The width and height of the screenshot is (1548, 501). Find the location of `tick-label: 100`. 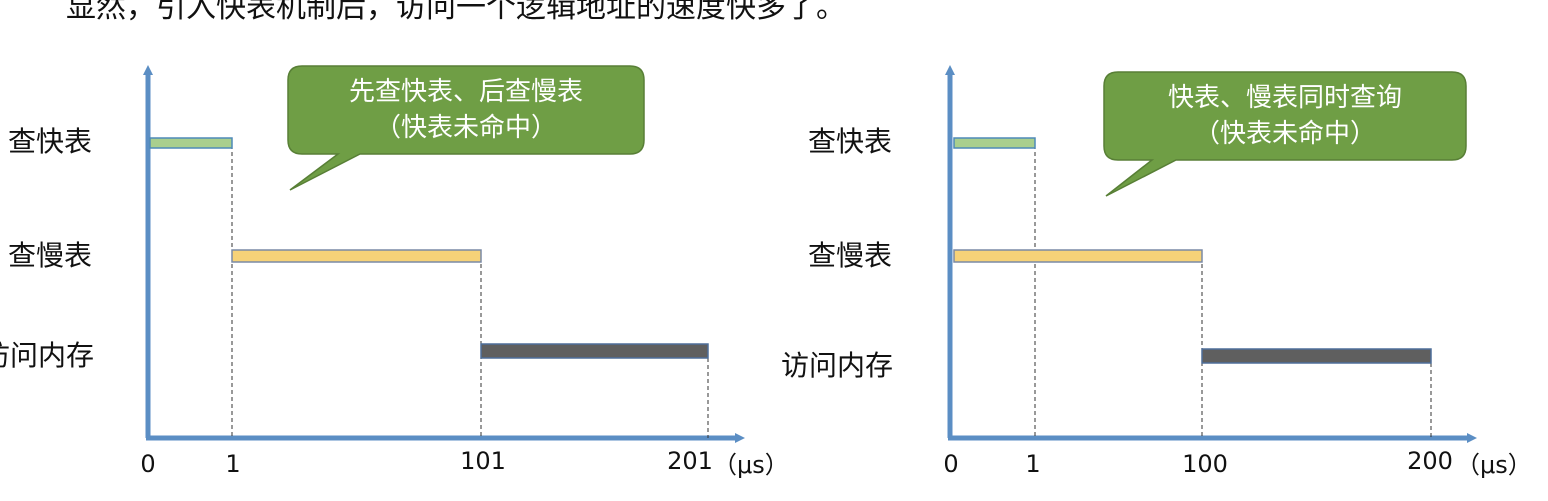

tick-label: 100 is located at coordinates (1205, 464).